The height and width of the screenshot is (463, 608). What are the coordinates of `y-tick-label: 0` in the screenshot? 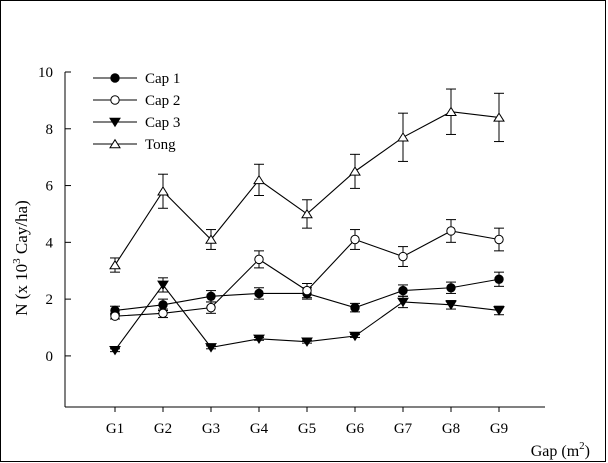 It's located at (50, 357).